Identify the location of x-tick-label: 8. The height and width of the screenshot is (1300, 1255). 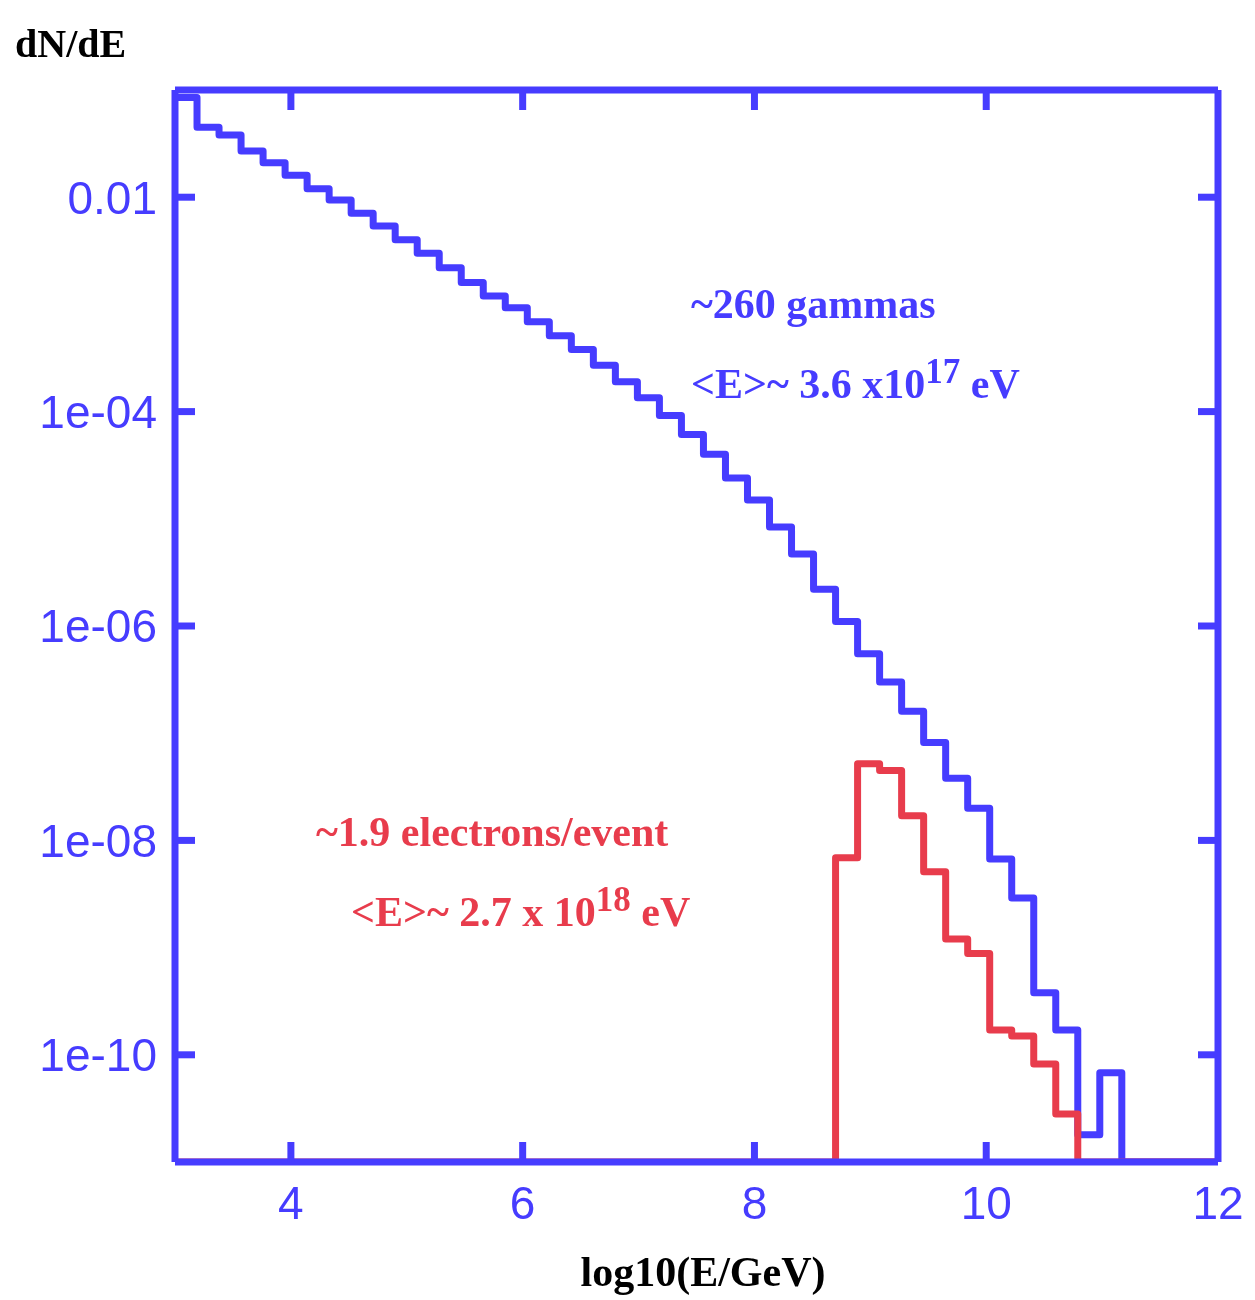
(754, 1202).